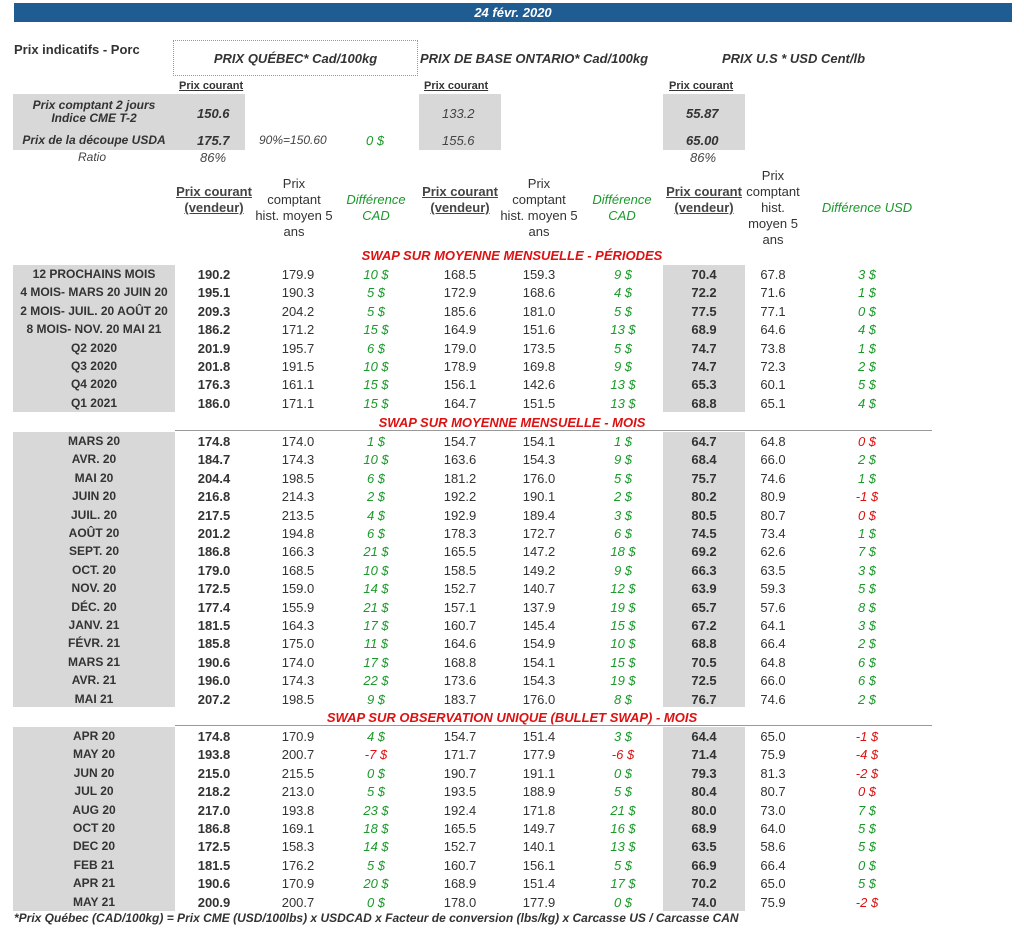 The image size is (1024, 928). What do you see at coordinates (214, 348) in the screenshot?
I see `qc-courant-cell: 201.9` at bounding box center [214, 348].